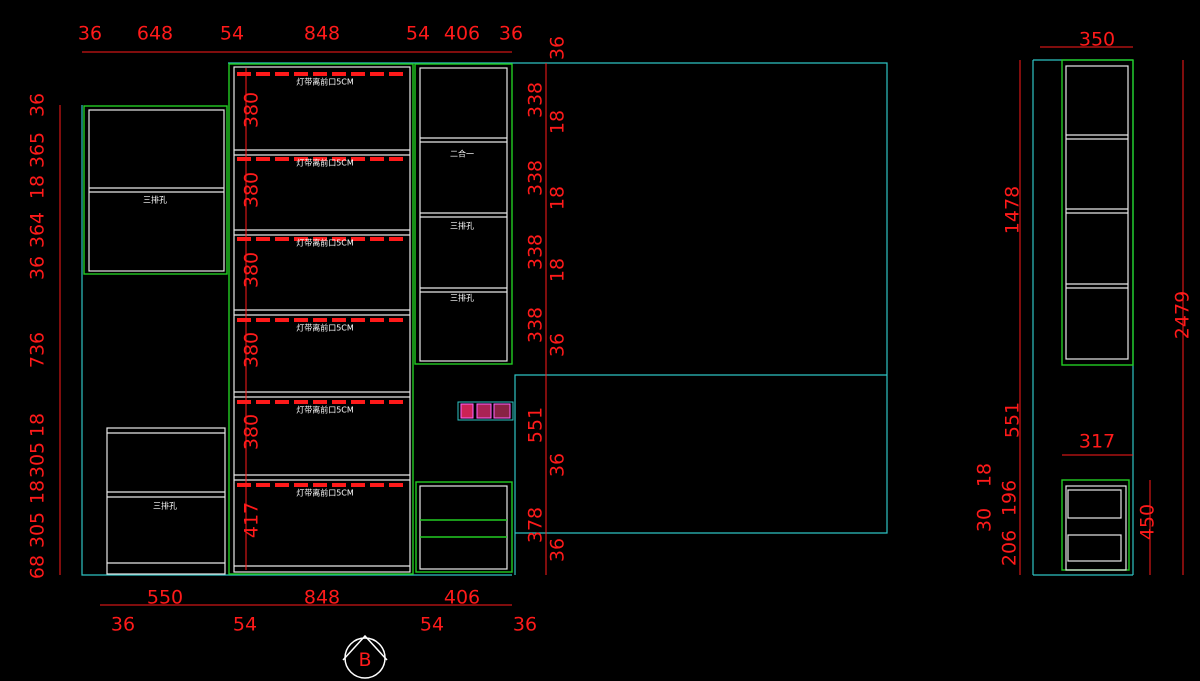  I want to click on bottom-dimension: 406, so click(462, 598).